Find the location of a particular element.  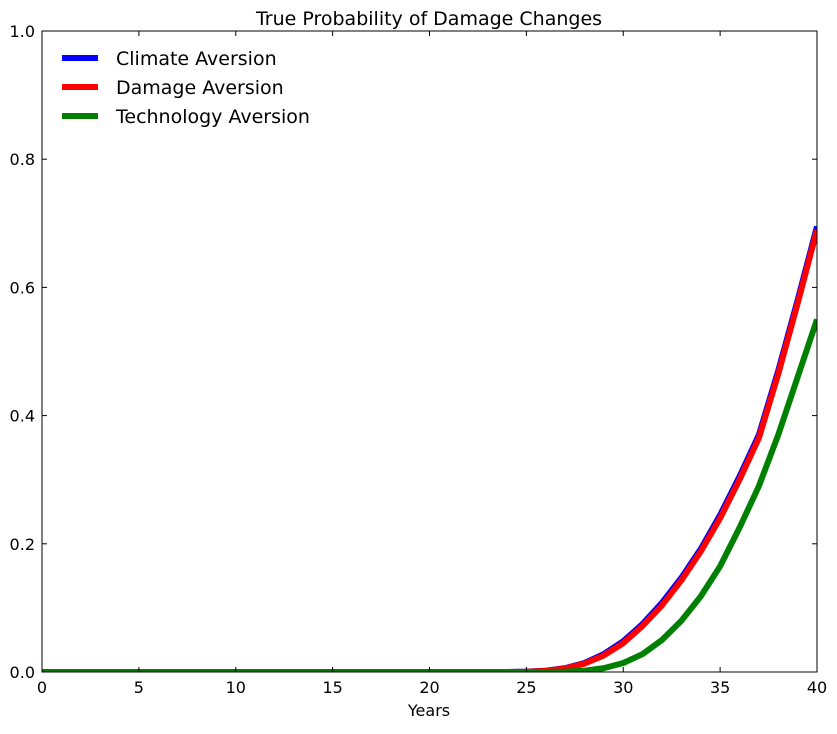

y-tick-label: 0.2 is located at coordinates (22, 544).